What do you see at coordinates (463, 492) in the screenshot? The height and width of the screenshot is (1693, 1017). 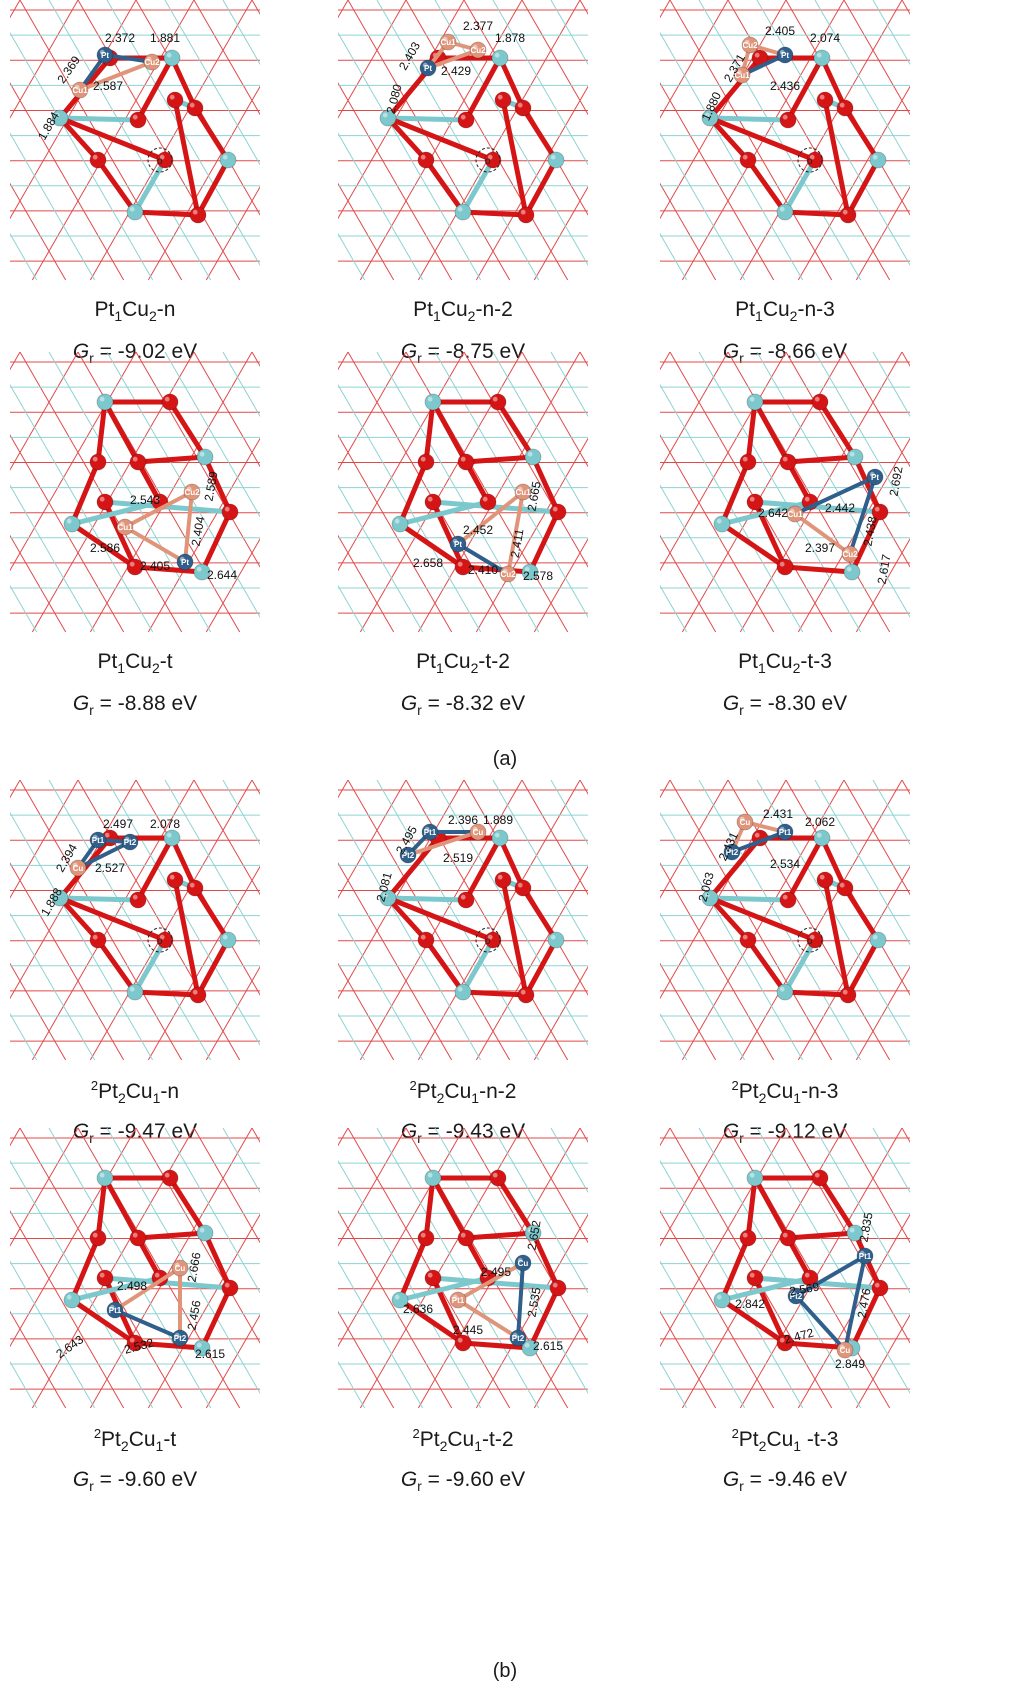 I see `structure-image: Cu1 Pt Cu2 2.452 2.665 2.658 2.411 2.410 2.578` at bounding box center [463, 492].